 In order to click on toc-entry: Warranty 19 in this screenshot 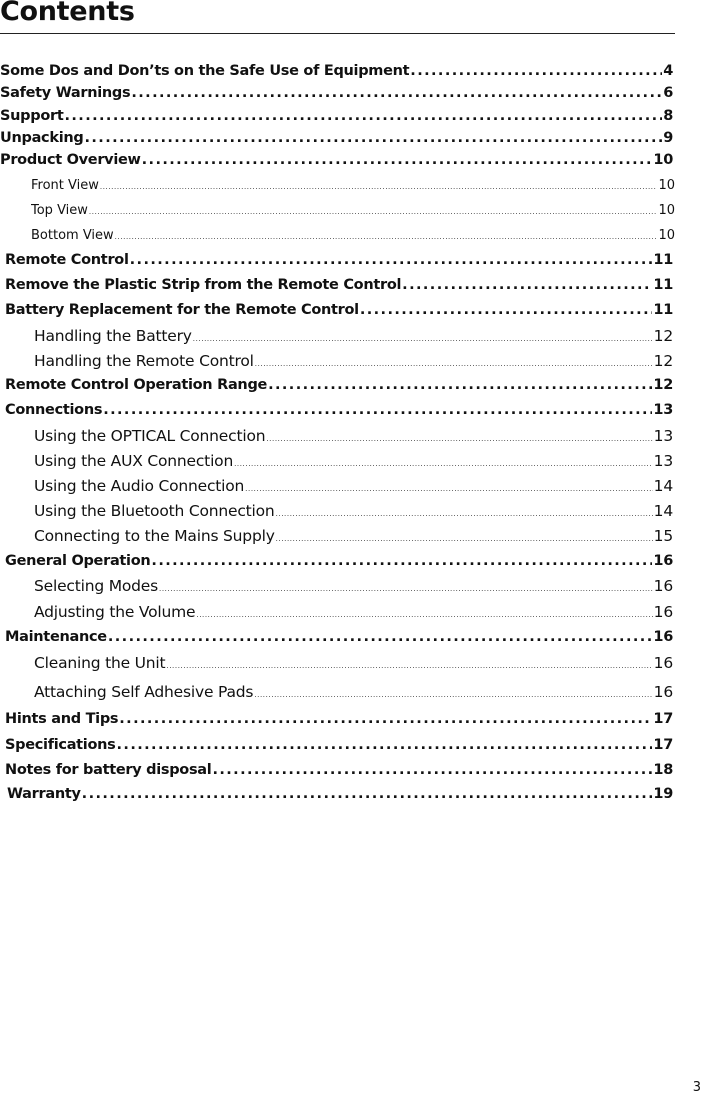, I will do `click(340, 794)`.